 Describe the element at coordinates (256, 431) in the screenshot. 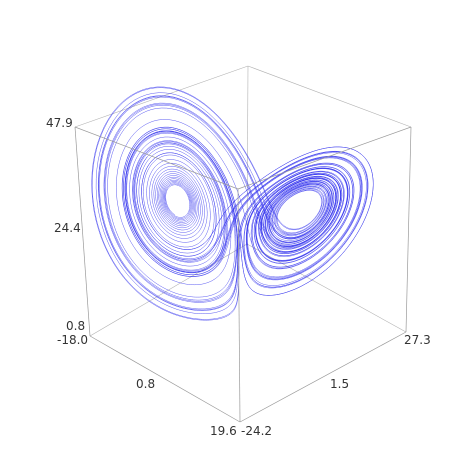

I see `y-tick-label-start: -24.2` at that location.